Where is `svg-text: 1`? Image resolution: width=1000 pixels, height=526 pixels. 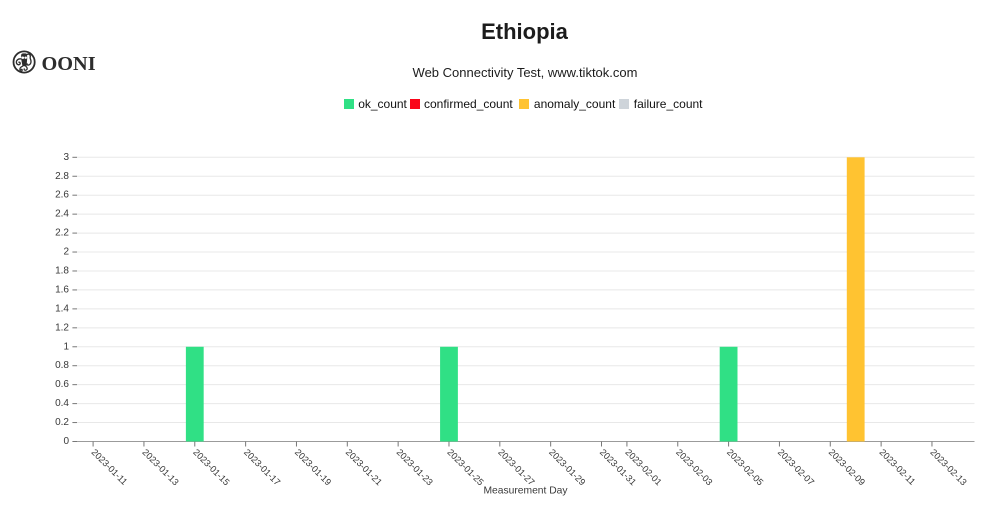 svg-text: 1 is located at coordinates (66, 346).